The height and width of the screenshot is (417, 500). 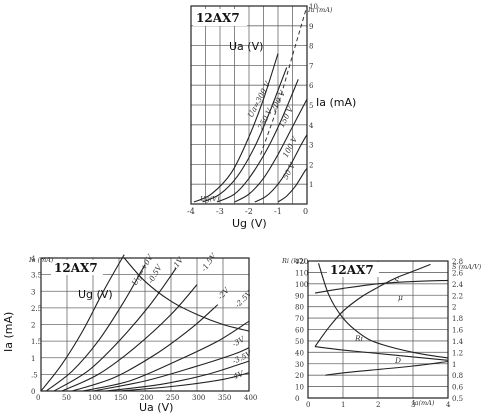 I want to click on parameter-x-tick: 4, so click(x=448, y=405).